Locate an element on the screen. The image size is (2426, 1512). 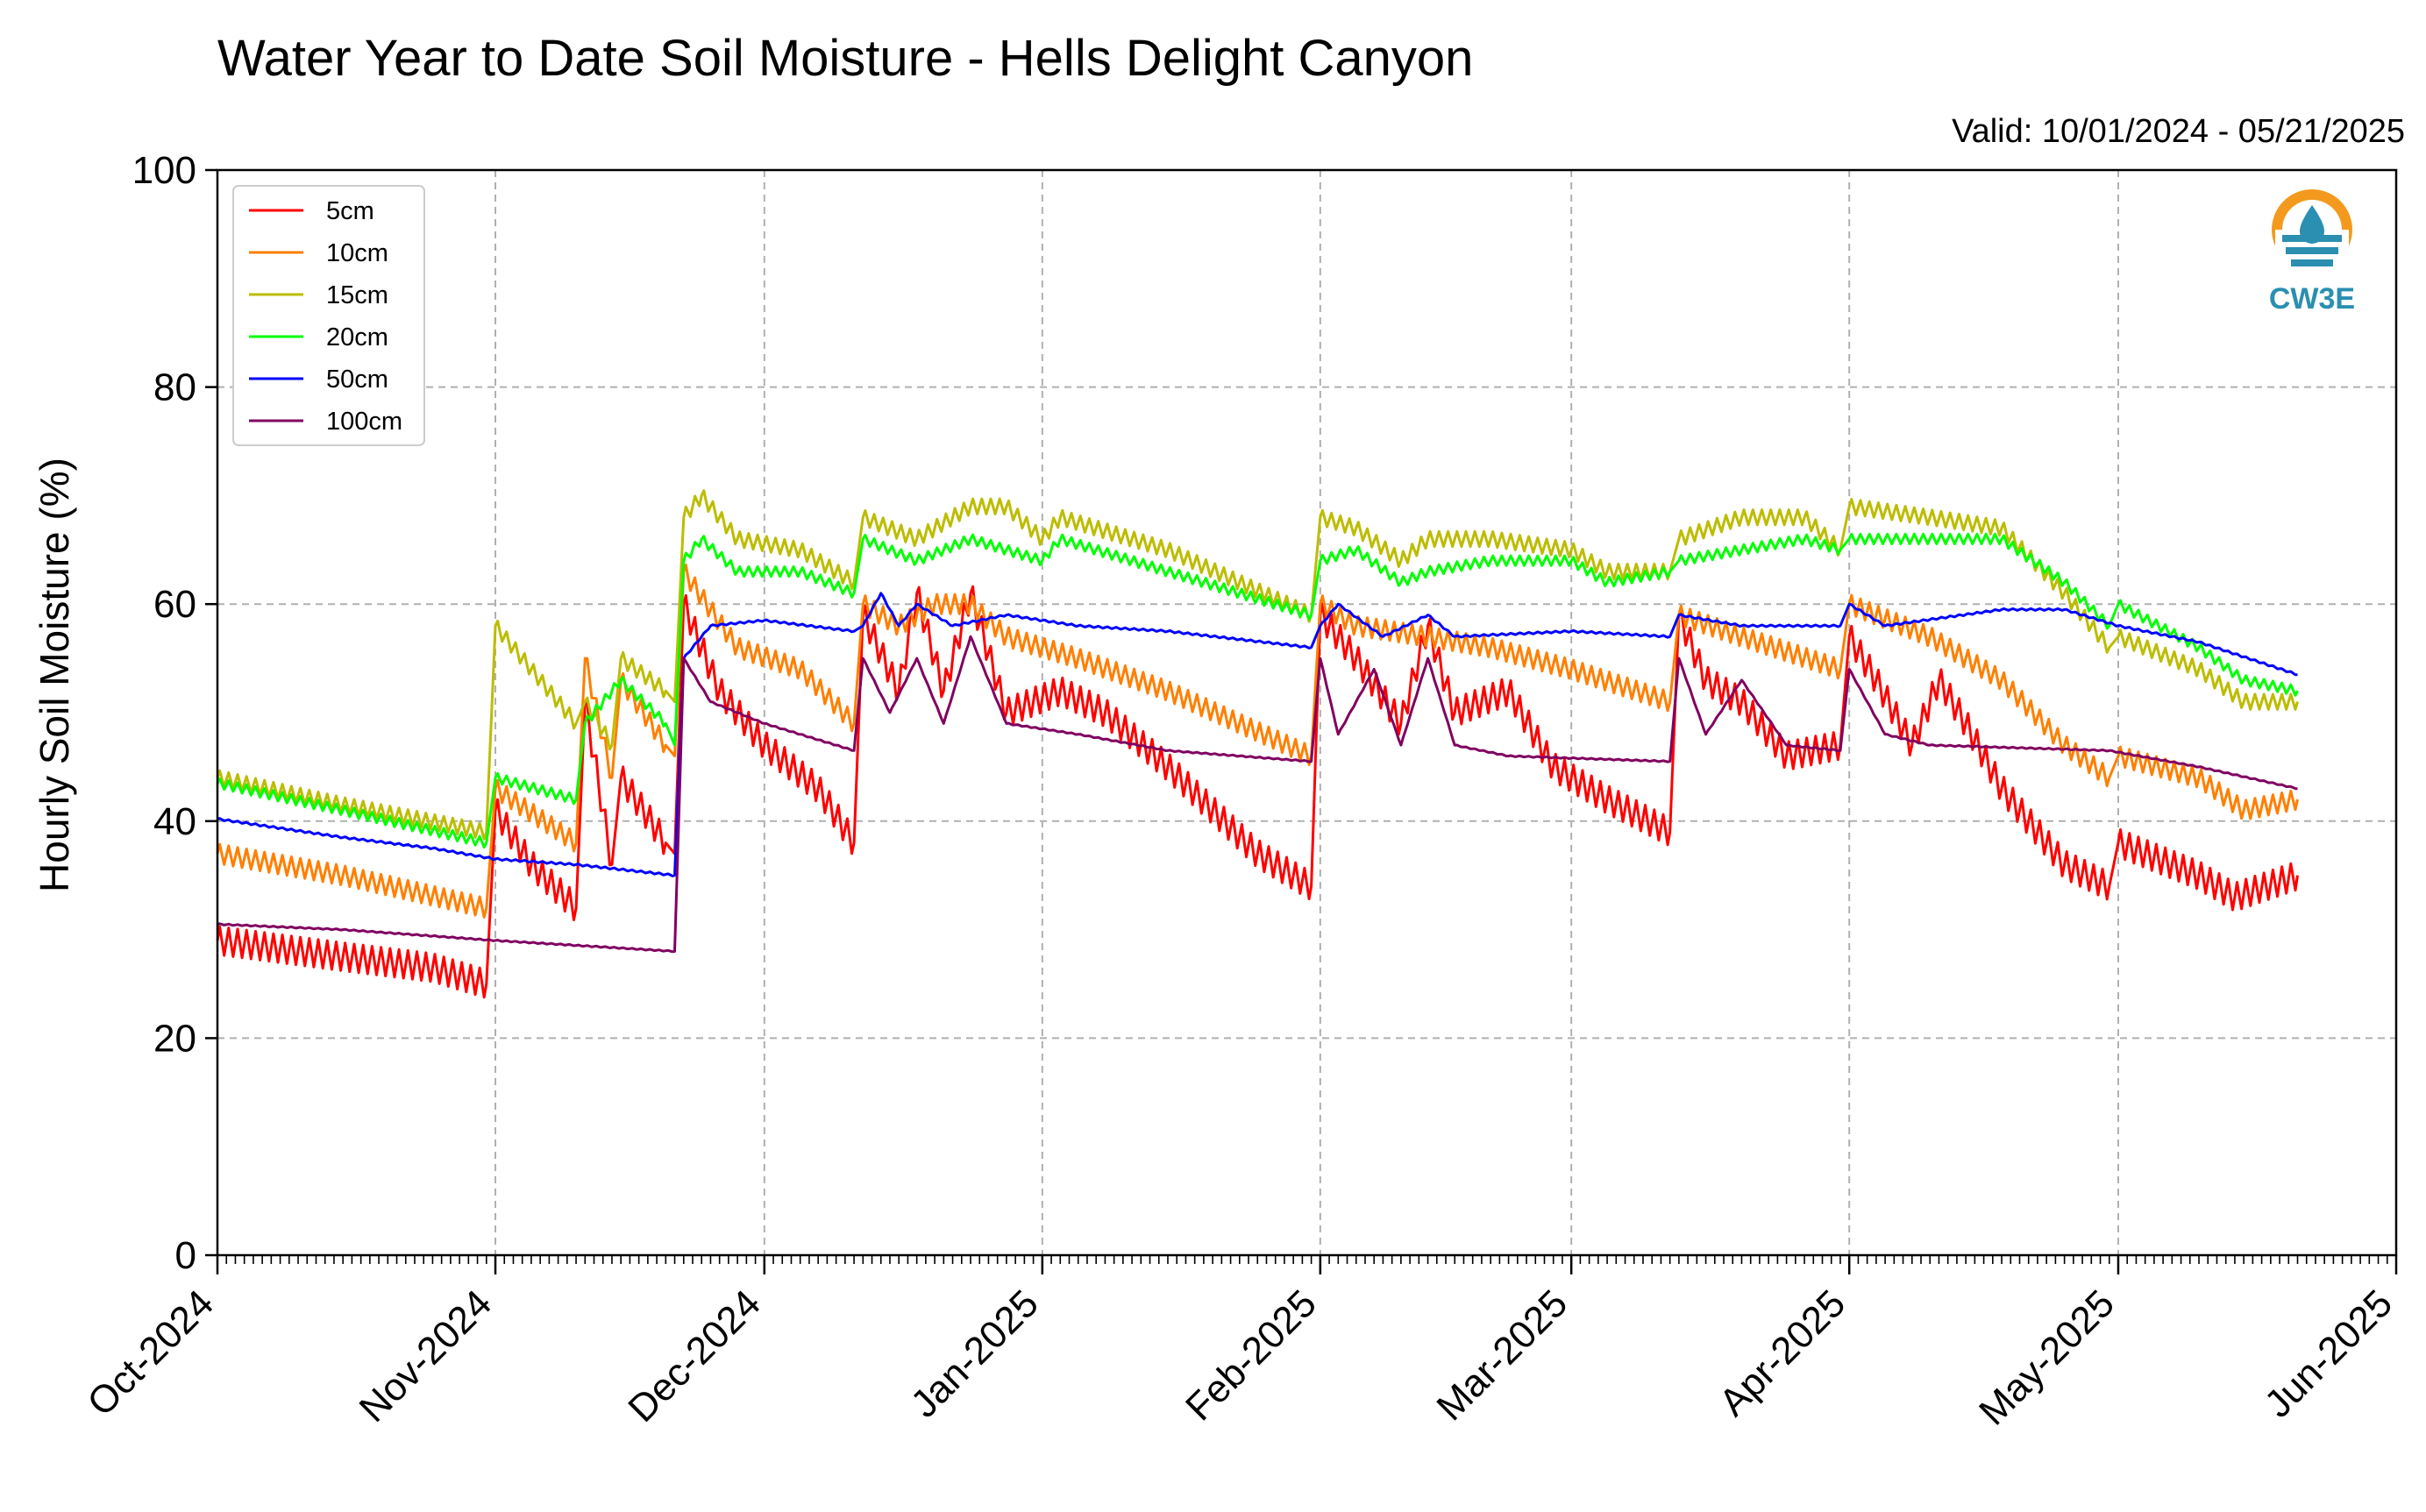
legend-label-10cm: 10cm is located at coordinates (357, 253).